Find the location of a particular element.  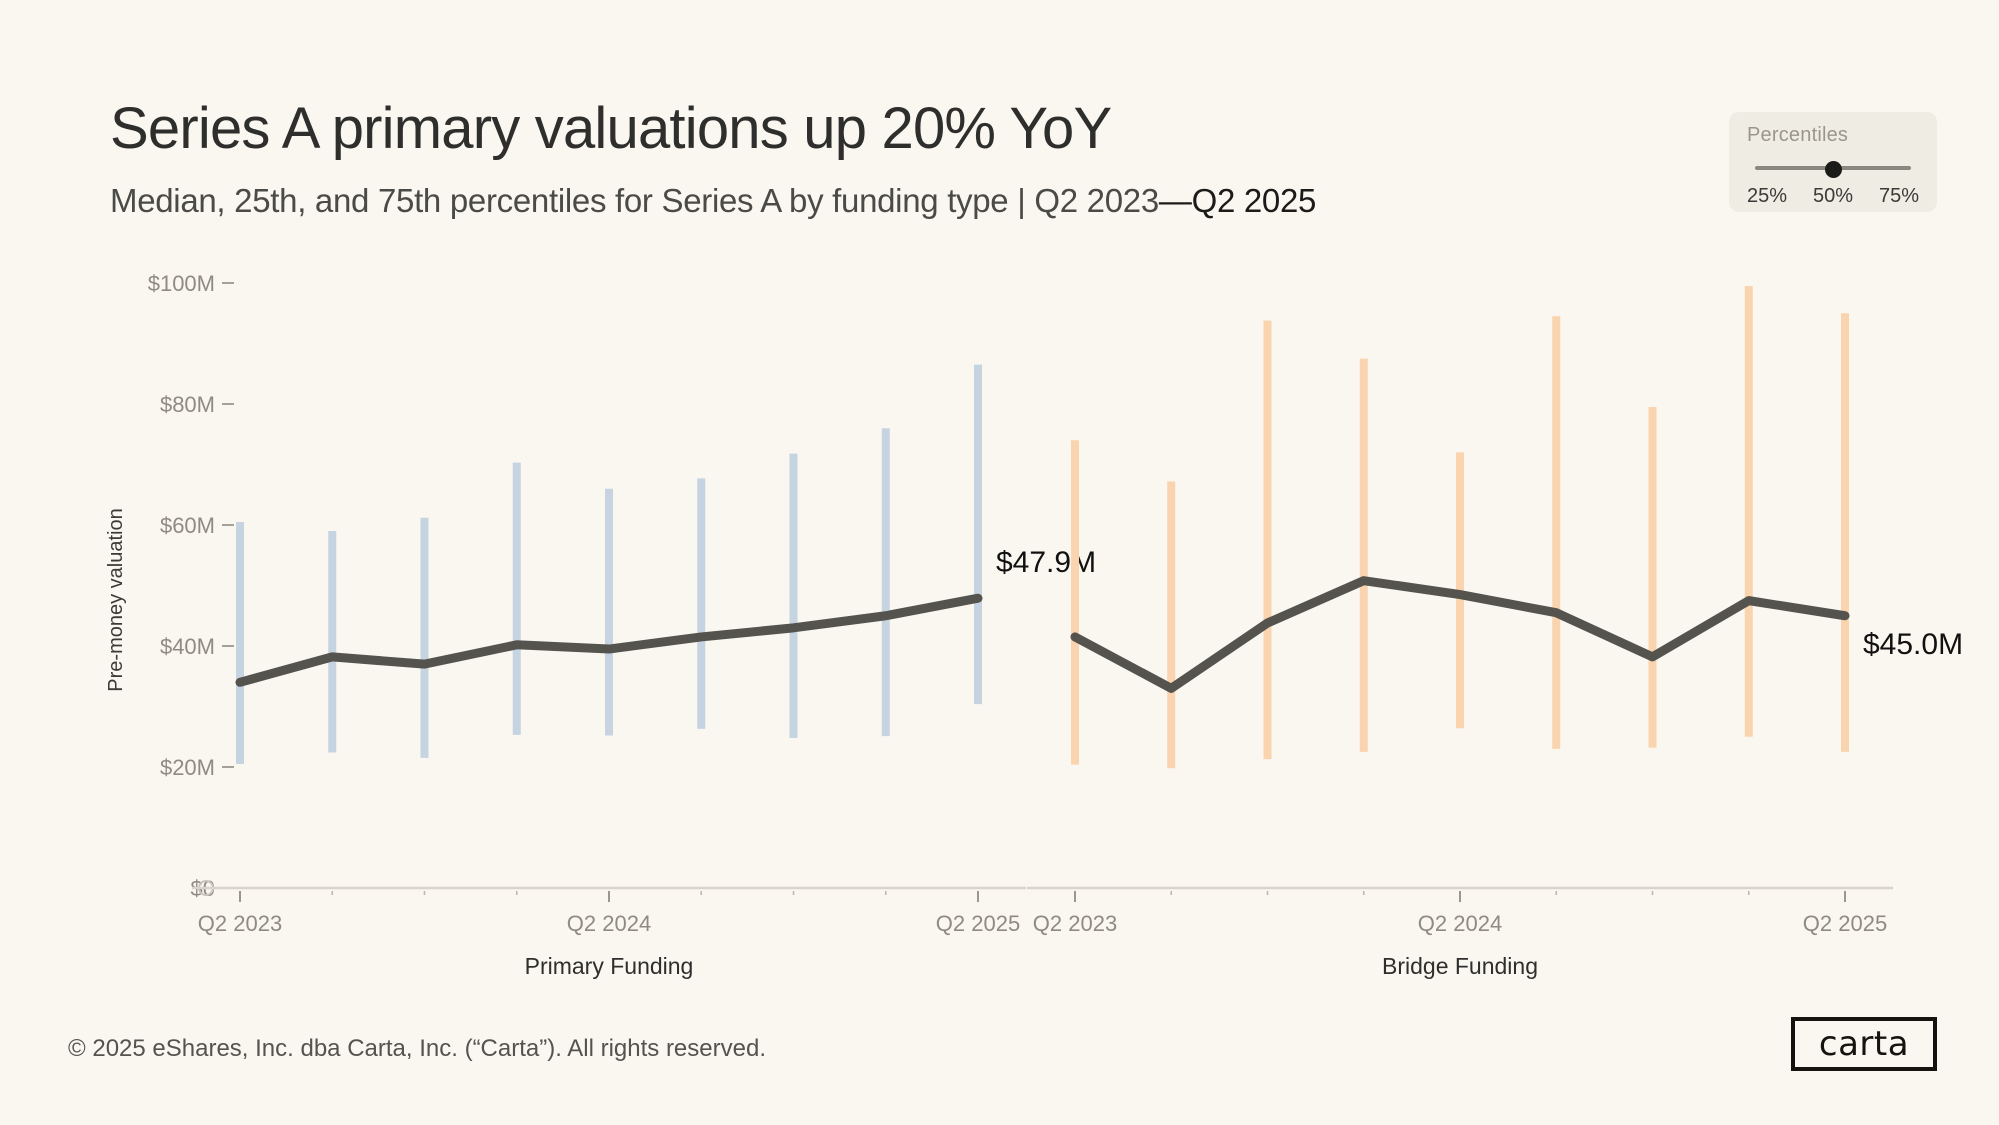

carta-logo: carta is located at coordinates (1864, 1044).